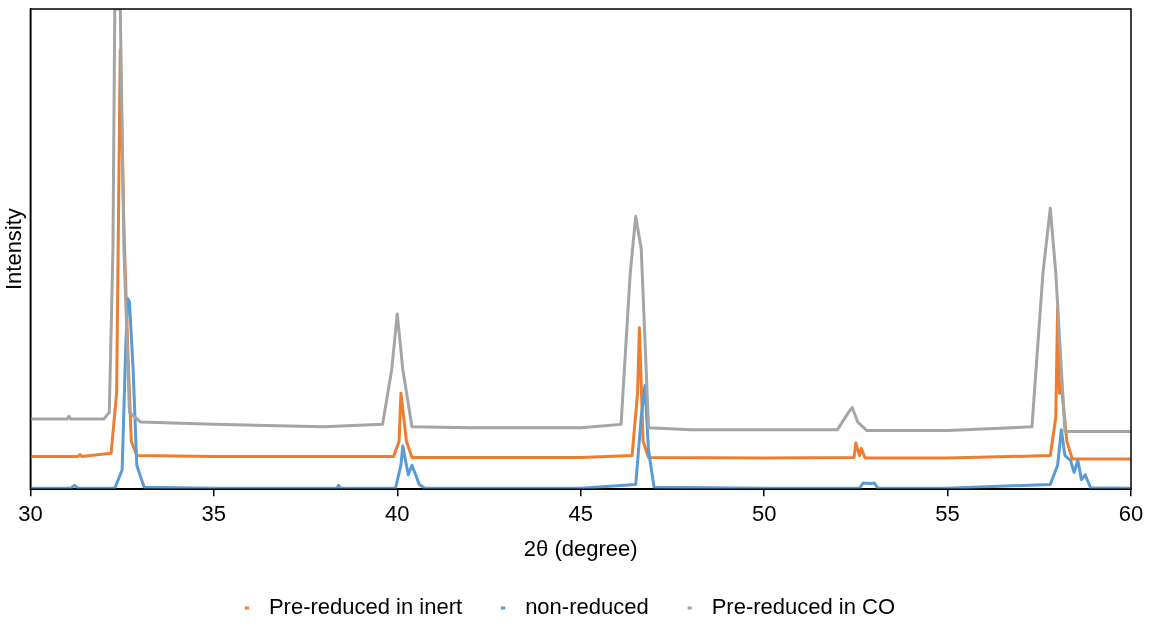  What do you see at coordinates (365, 607) in the screenshot?
I see `legend-label: Pre-reduced in inert` at bounding box center [365, 607].